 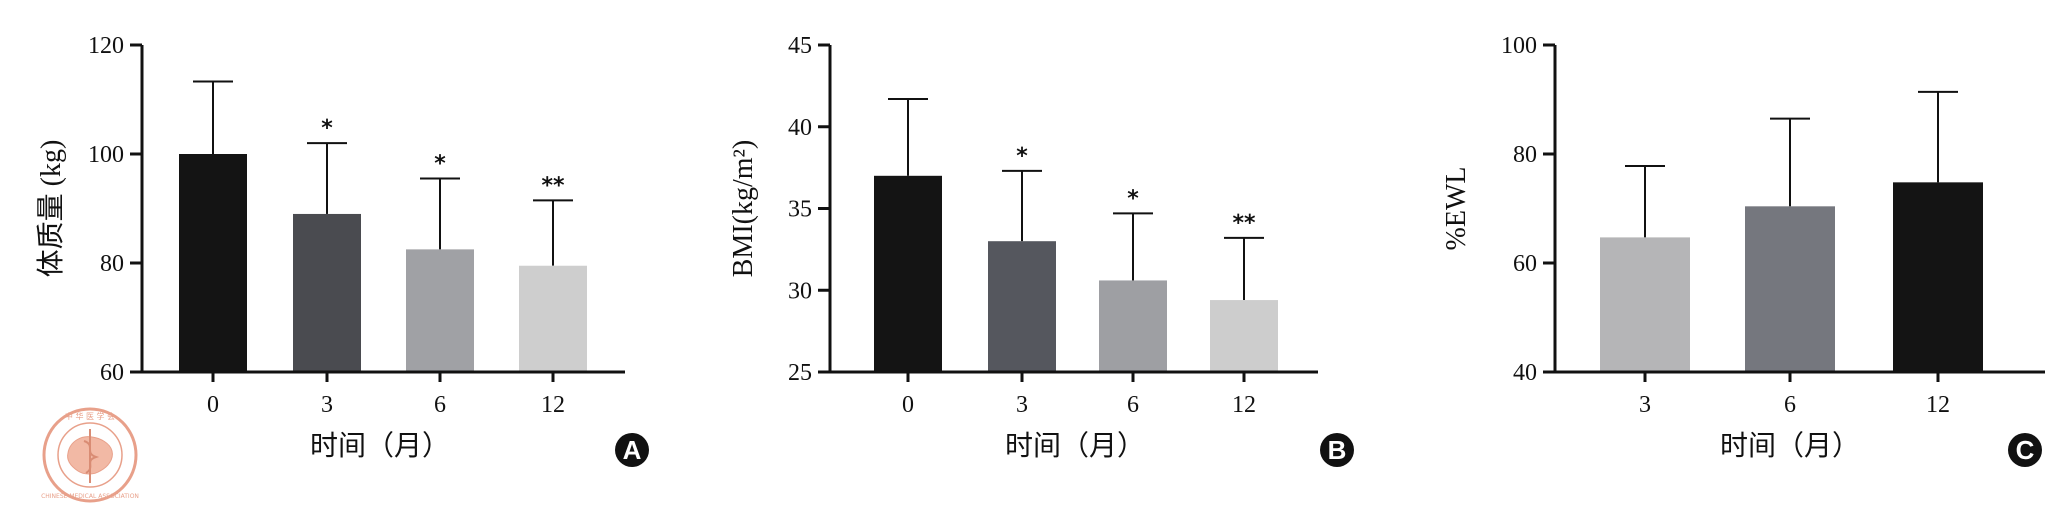 I want to click on panel-c-letter: C, so click(x=2025, y=450).